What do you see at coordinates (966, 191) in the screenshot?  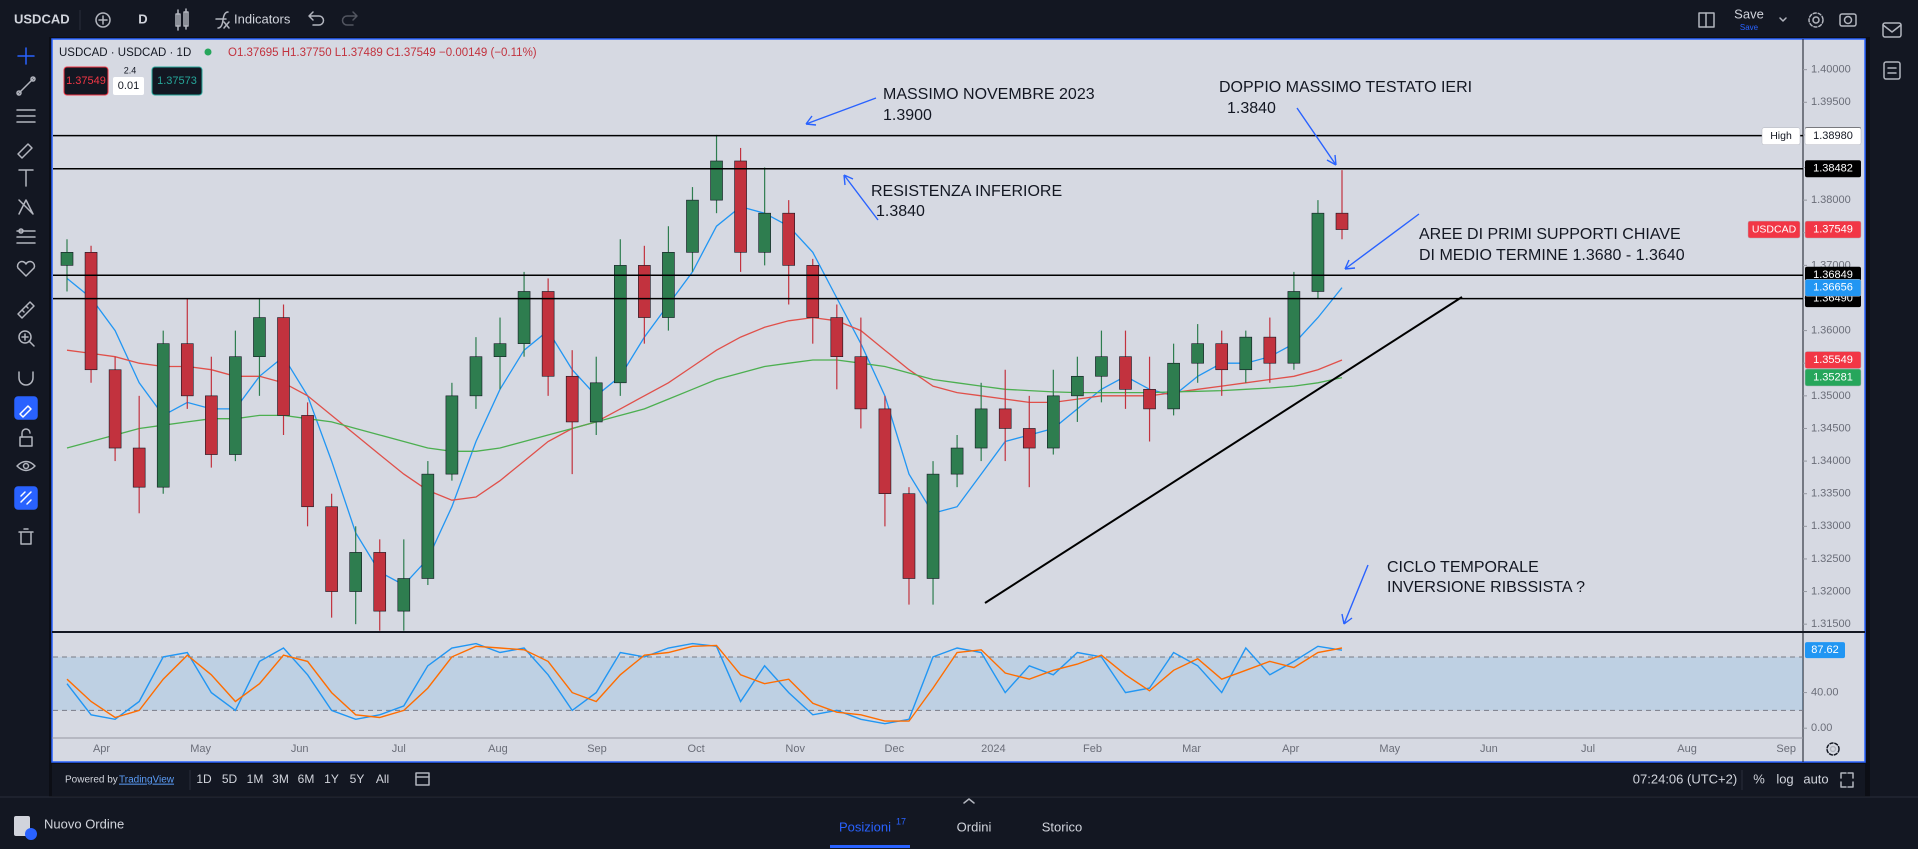 I see `annotation: RESISTENZA INFERIORE` at bounding box center [966, 191].